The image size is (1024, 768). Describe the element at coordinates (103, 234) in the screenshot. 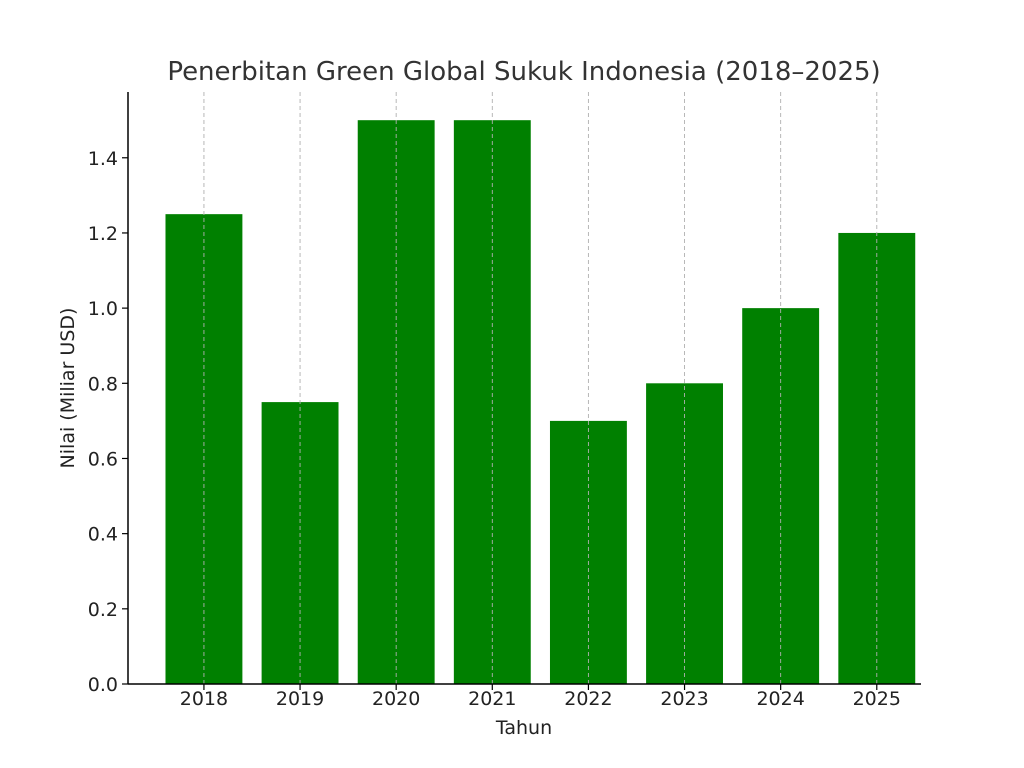

I see `y-tick-label: 1.2` at that location.